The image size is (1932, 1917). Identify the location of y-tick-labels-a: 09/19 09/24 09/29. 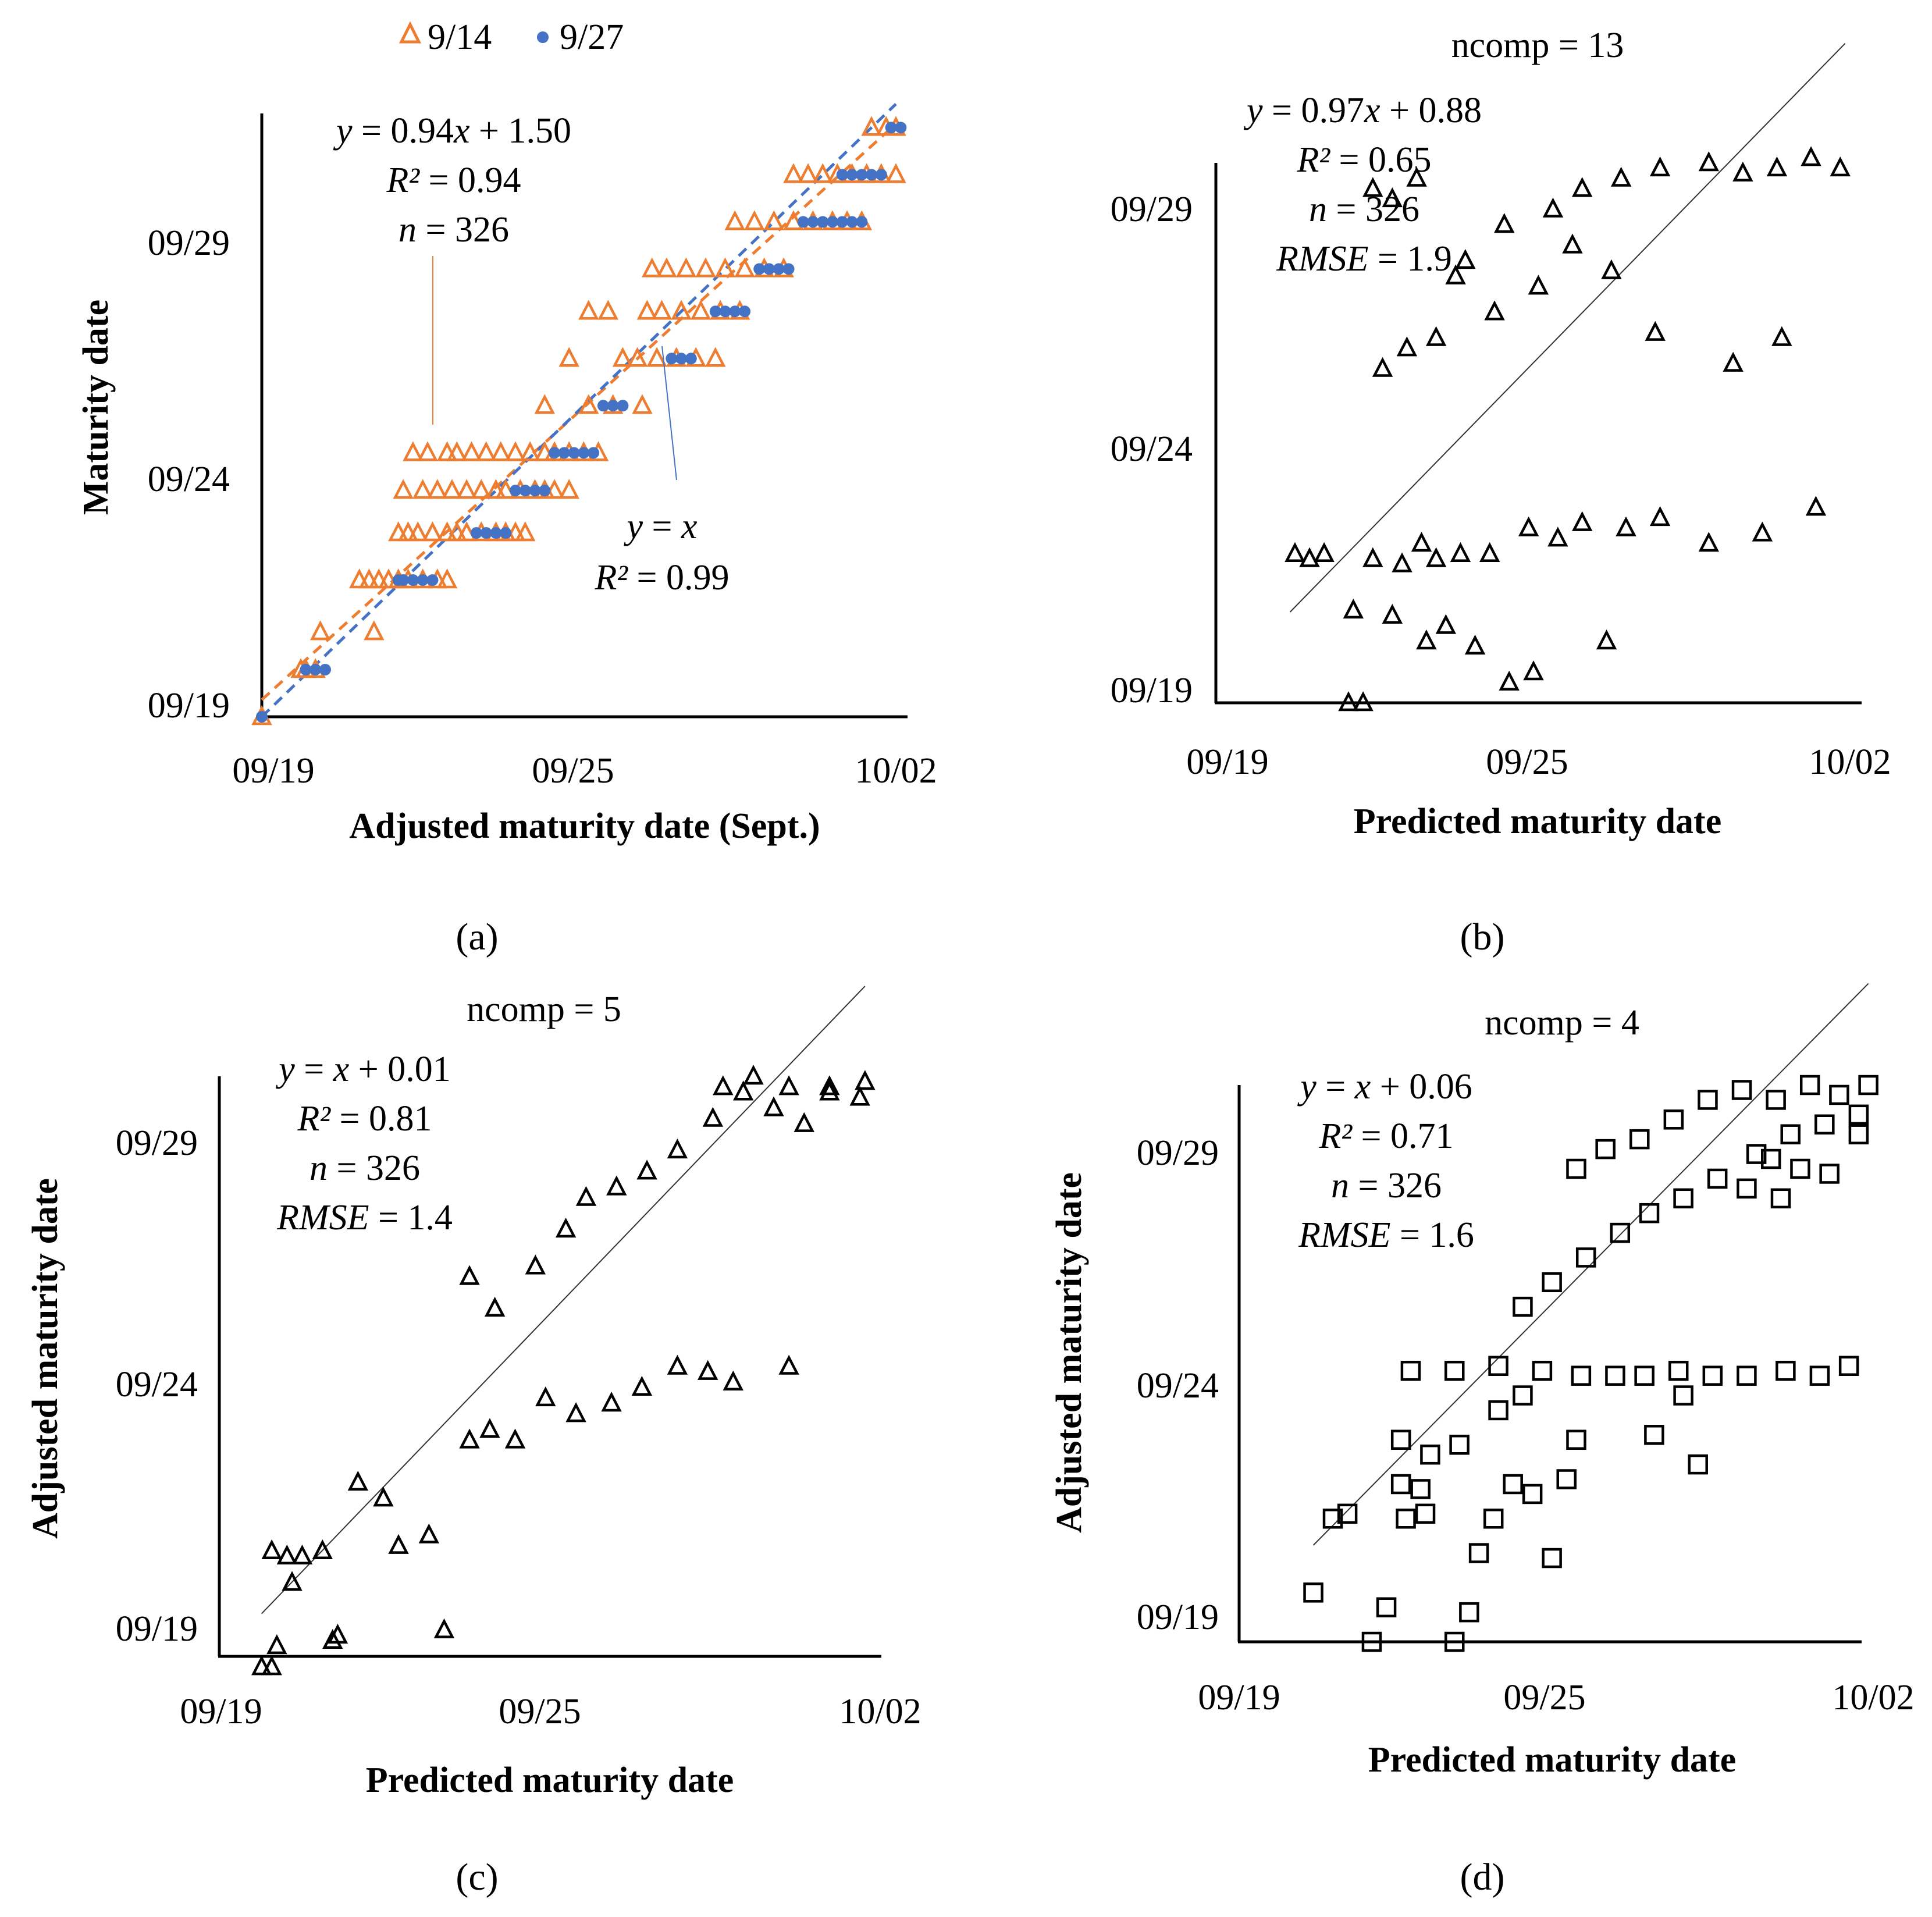
(189, 474).